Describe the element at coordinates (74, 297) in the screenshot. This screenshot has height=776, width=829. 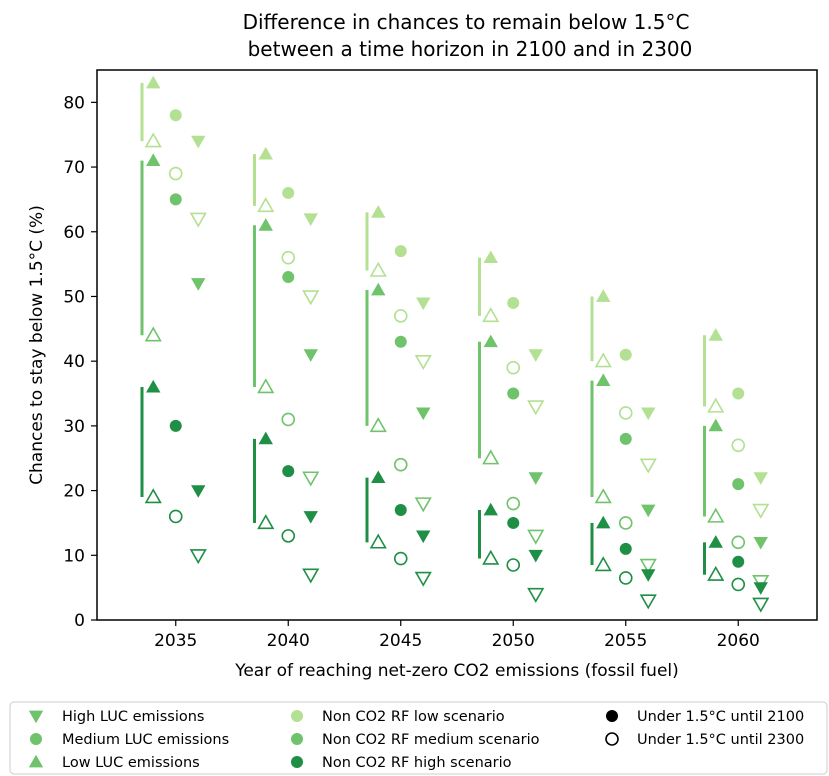
I see `y-tick-label-50: 50` at that location.